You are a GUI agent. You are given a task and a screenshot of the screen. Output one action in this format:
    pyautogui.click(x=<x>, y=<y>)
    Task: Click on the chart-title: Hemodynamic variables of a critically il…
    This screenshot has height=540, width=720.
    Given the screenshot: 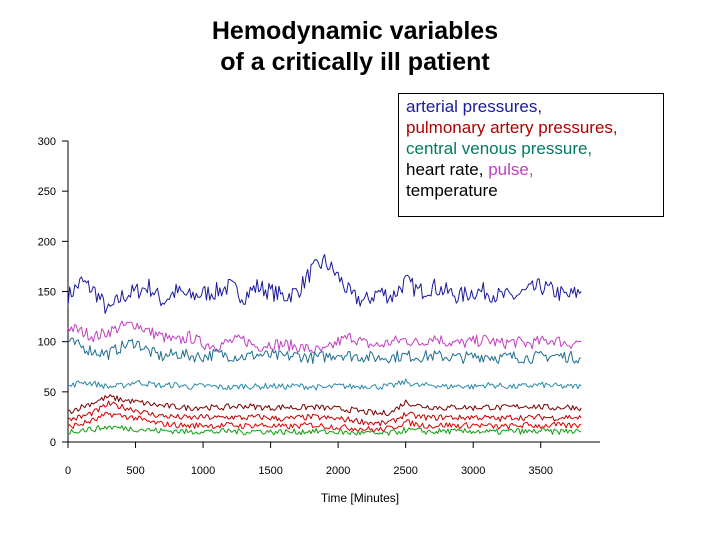 What is the action you would take?
    pyautogui.click(x=355, y=47)
    